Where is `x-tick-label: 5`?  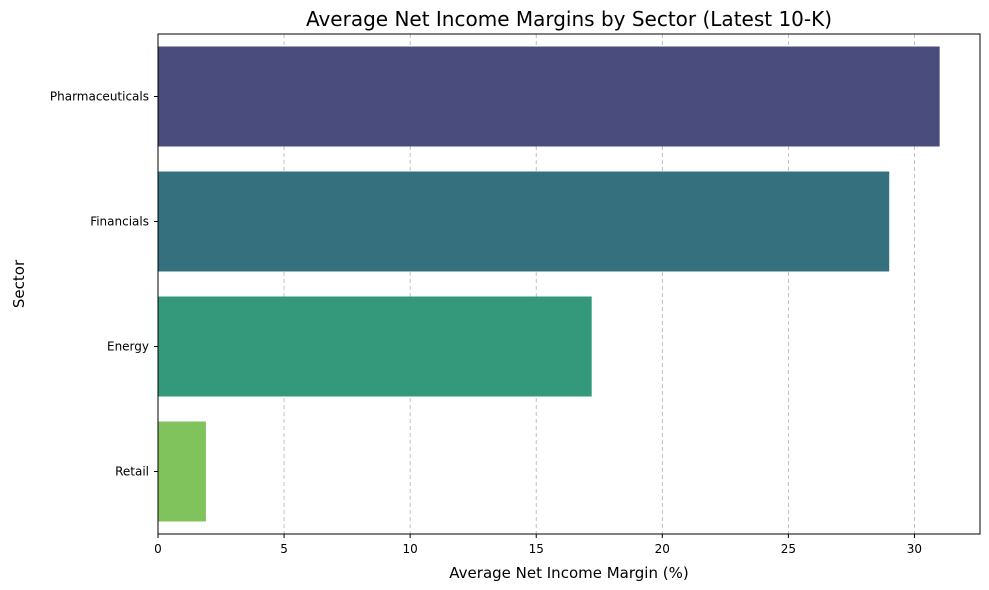
x-tick-label: 5 is located at coordinates (284, 549).